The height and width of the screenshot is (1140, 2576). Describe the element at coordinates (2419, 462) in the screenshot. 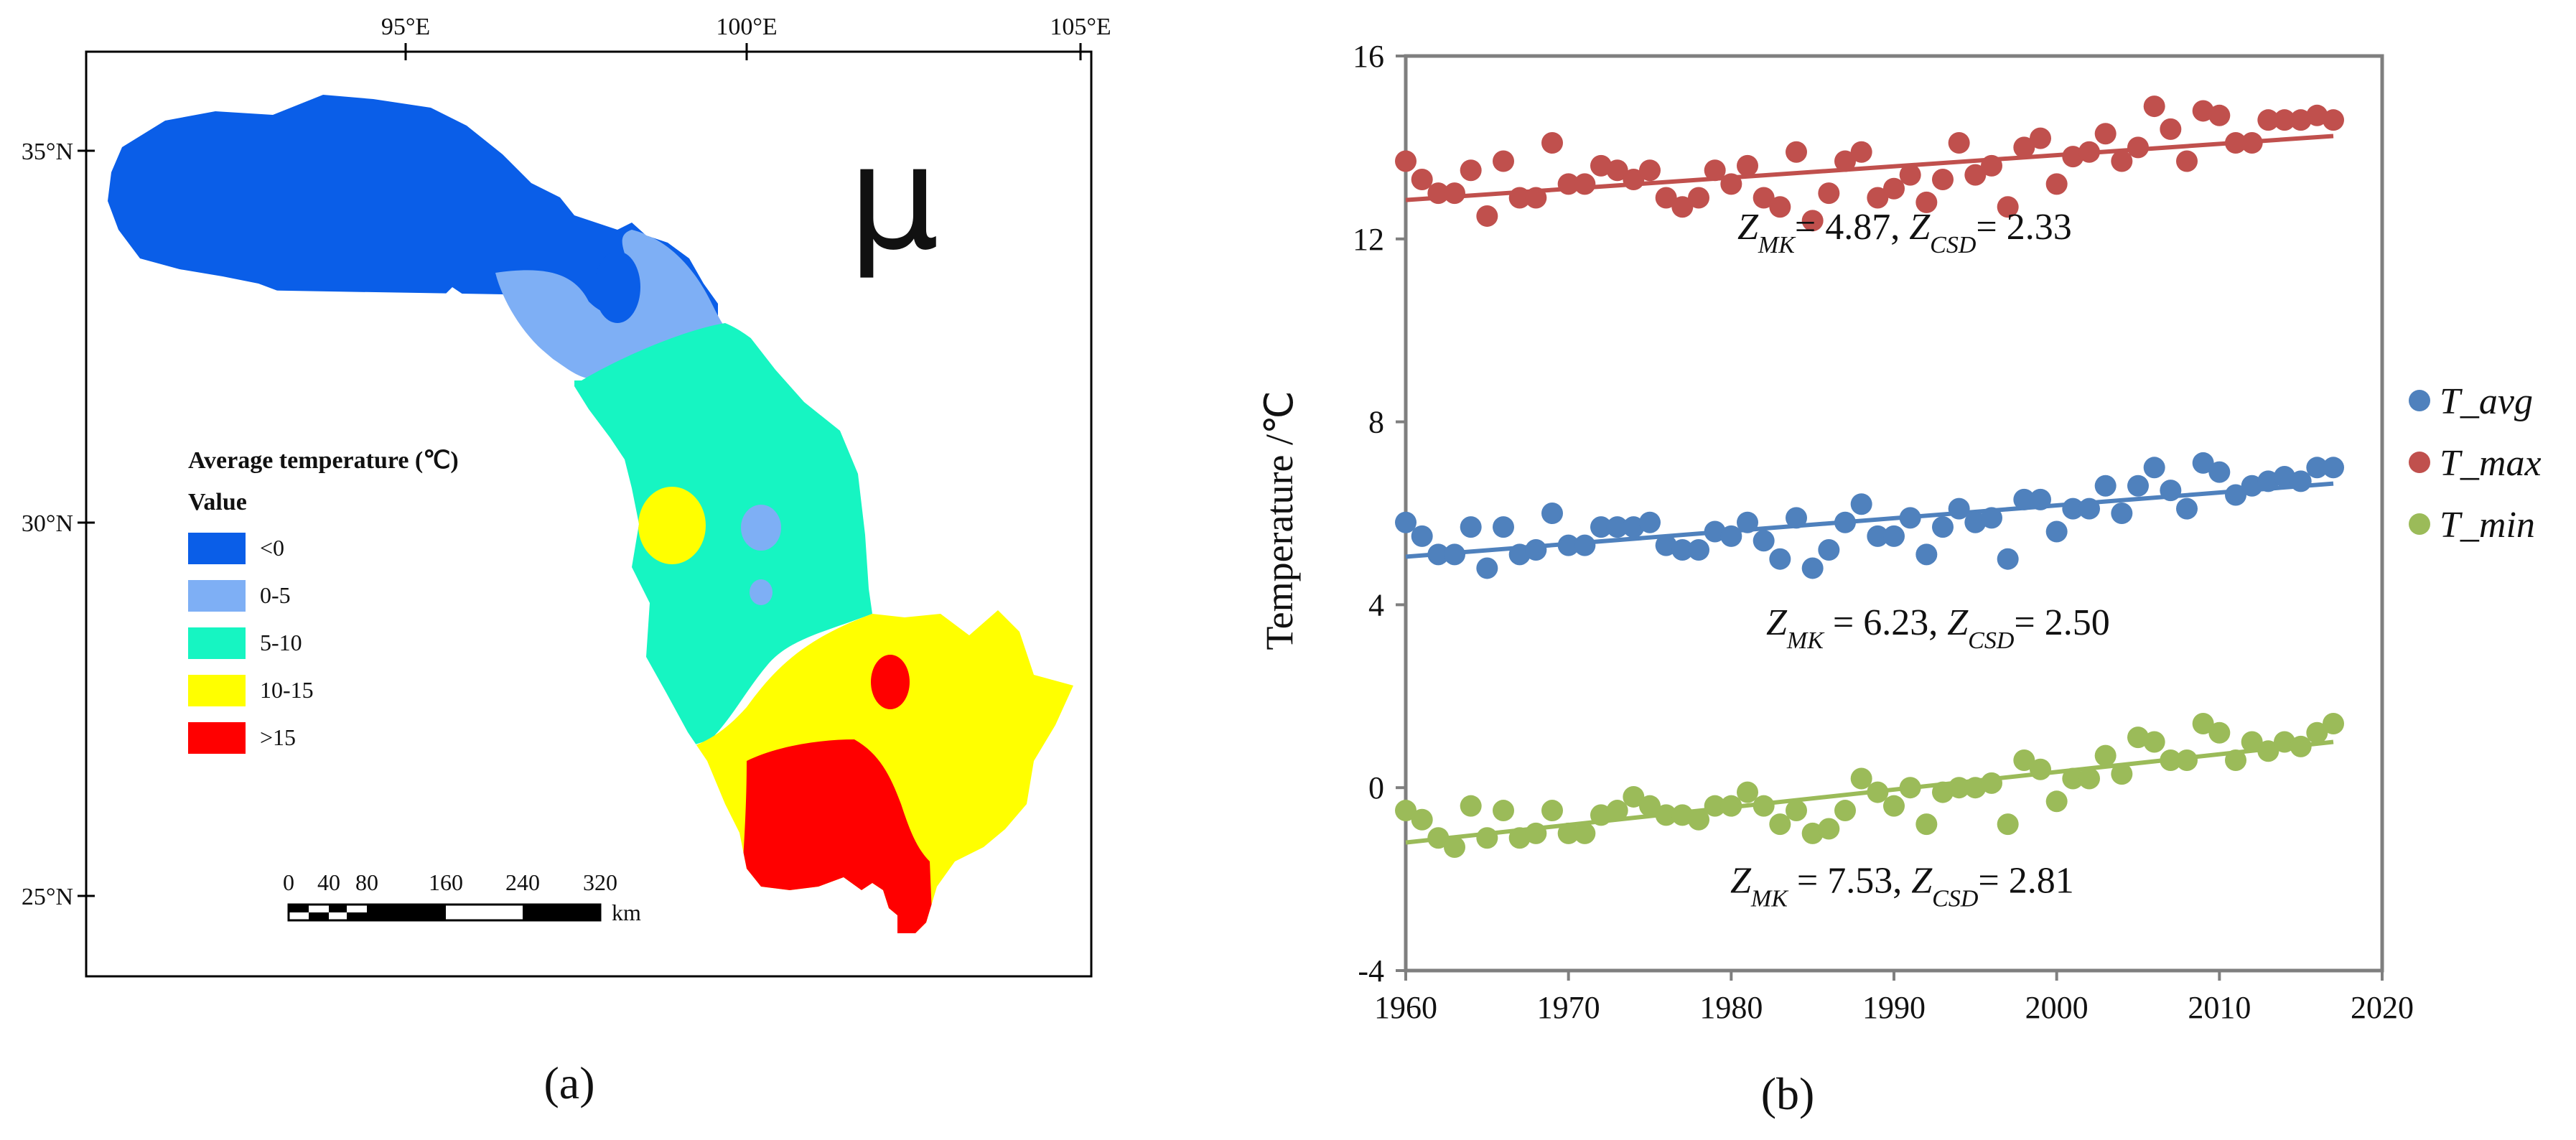

I see `legend-marker-T_max` at that location.